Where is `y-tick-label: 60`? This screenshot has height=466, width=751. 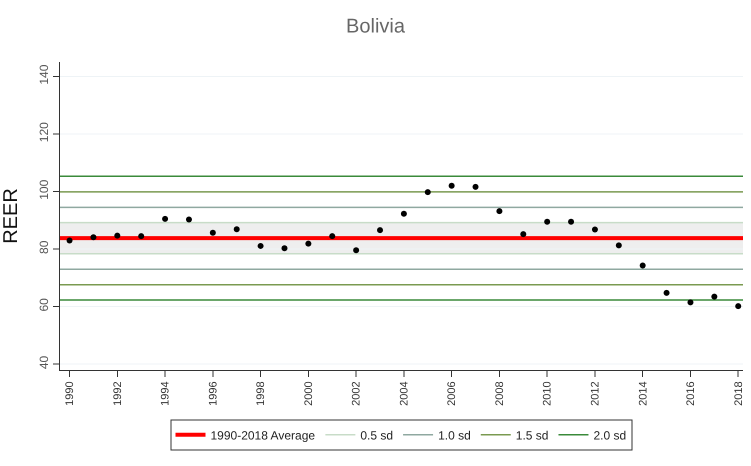 y-tick-label: 60 is located at coordinates (44, 305).